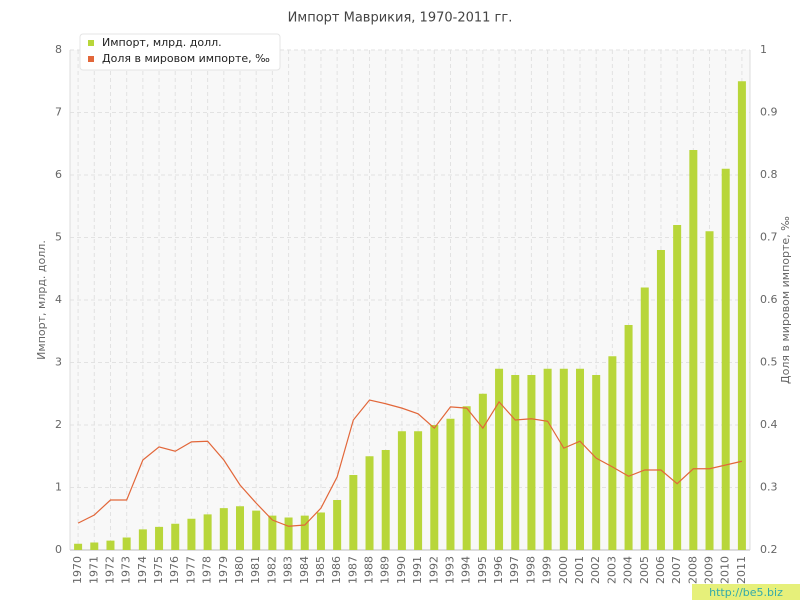 This screenshot has height=600, width=800. Describe the element at coordinates (563, 570) in the screenshot. I see `x-tick-label: 2000` at that location.